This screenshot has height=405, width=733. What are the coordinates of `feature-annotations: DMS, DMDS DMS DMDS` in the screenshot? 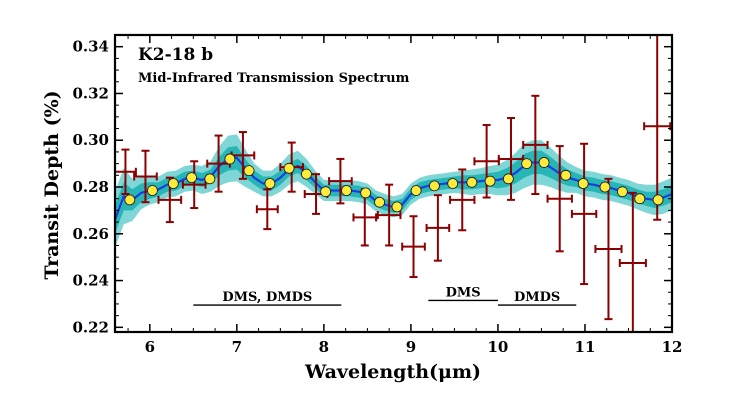 It's located at (385, 295).